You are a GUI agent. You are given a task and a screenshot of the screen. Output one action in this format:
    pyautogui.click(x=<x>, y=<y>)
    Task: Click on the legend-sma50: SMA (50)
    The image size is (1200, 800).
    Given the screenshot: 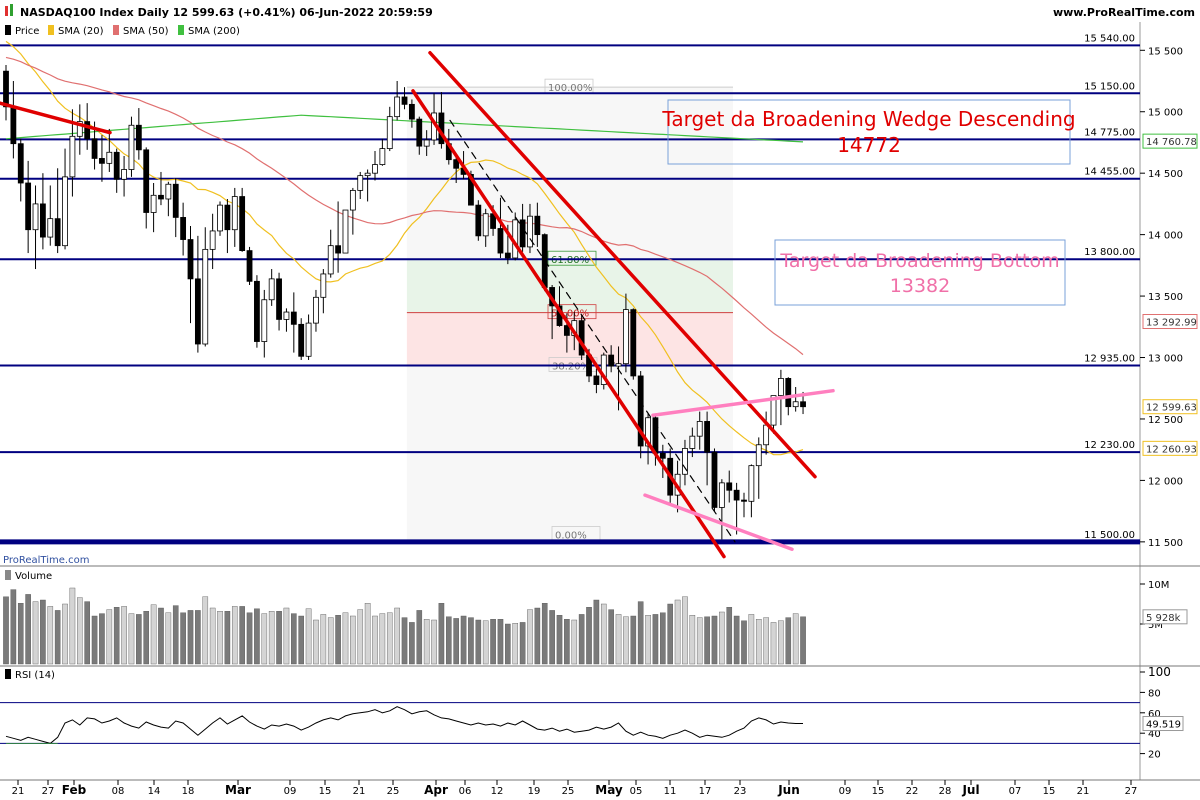 What is the action you would take?
    pyautogui.click(x=146, y=31)
    